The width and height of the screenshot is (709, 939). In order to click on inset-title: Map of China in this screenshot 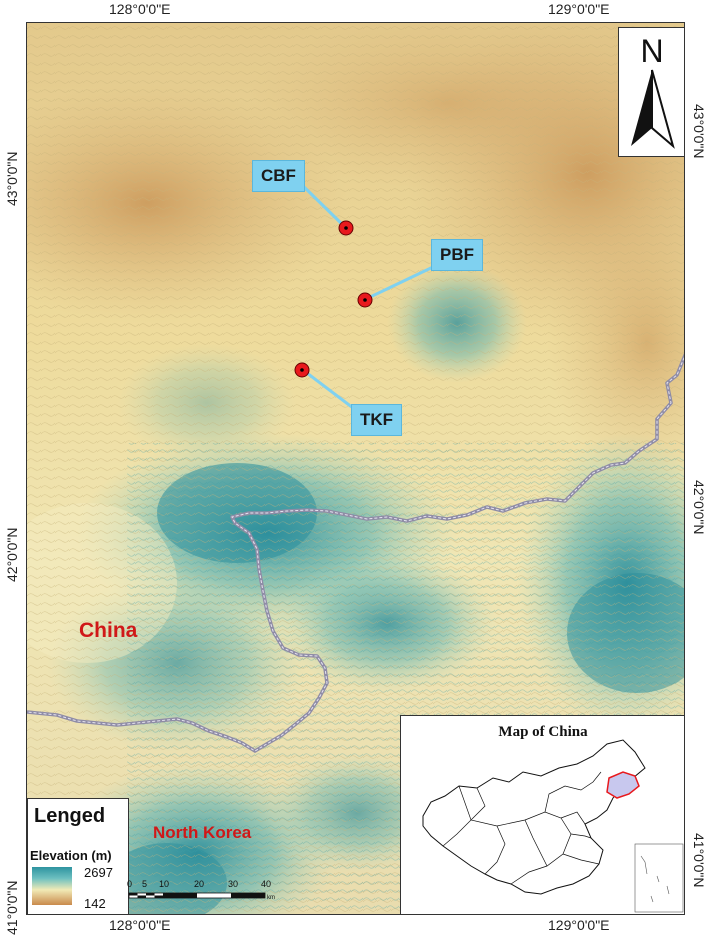, I will do `click(543, 732)`.